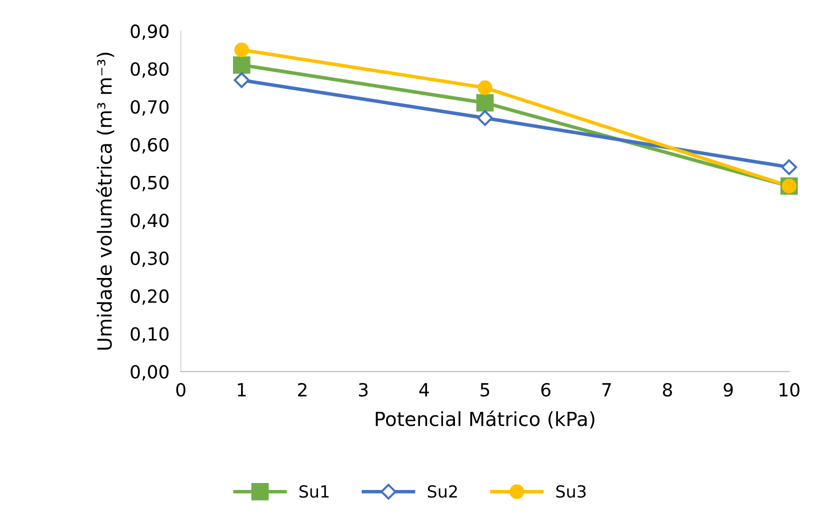 This screenshot has width=822, height=516. Describe the element at coordinates (363, 389) in the screenshot. I see `x-tick-label: 3` at that location.